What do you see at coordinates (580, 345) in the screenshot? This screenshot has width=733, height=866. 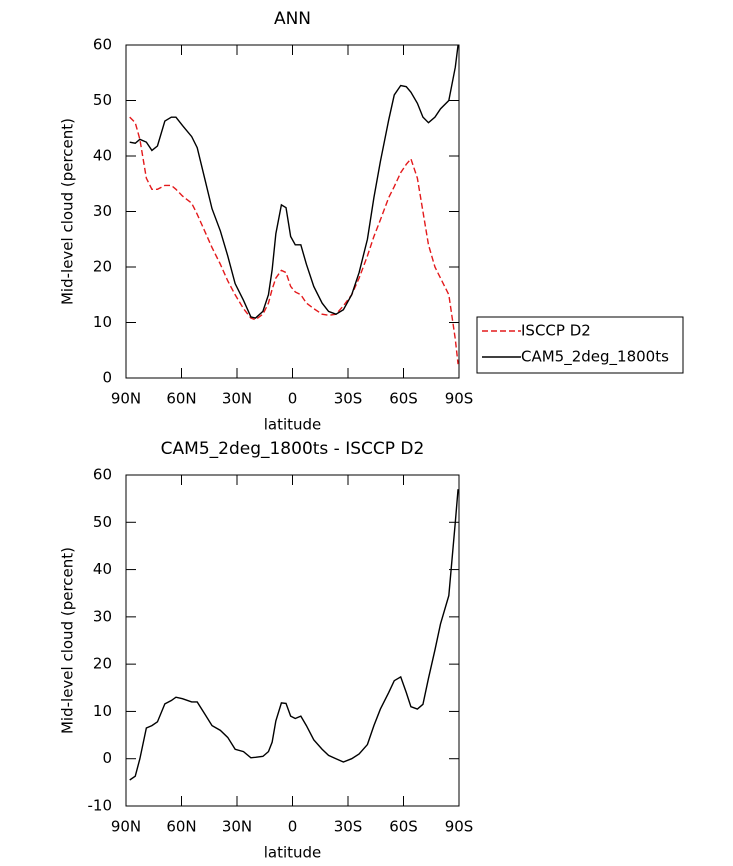 I see `legend-box` at bounding box center [580, 345].